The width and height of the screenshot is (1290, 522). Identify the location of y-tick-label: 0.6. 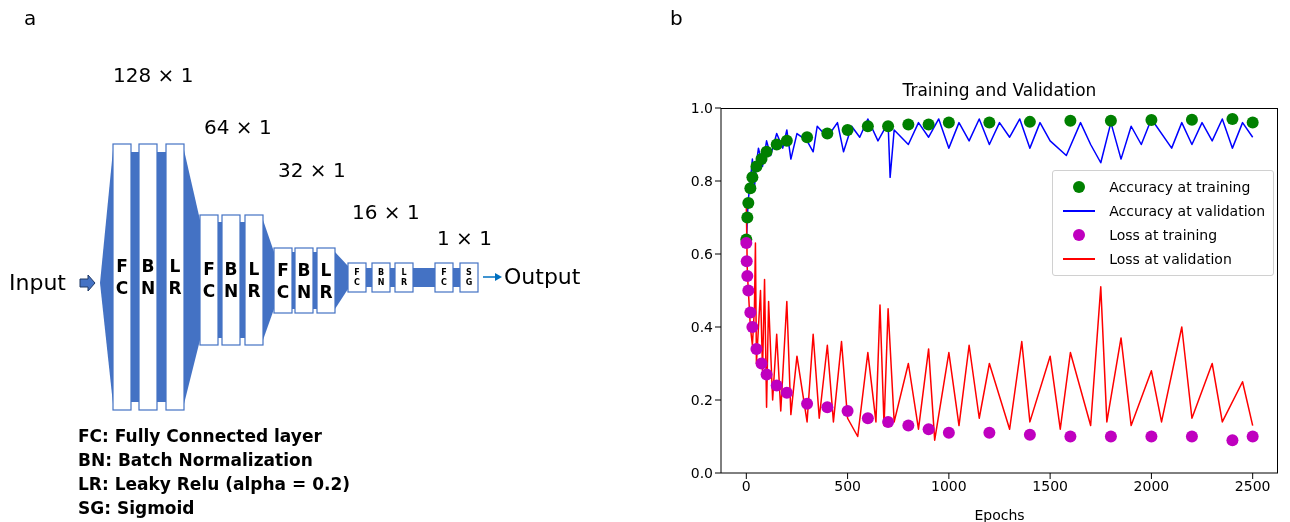
(702, 253).